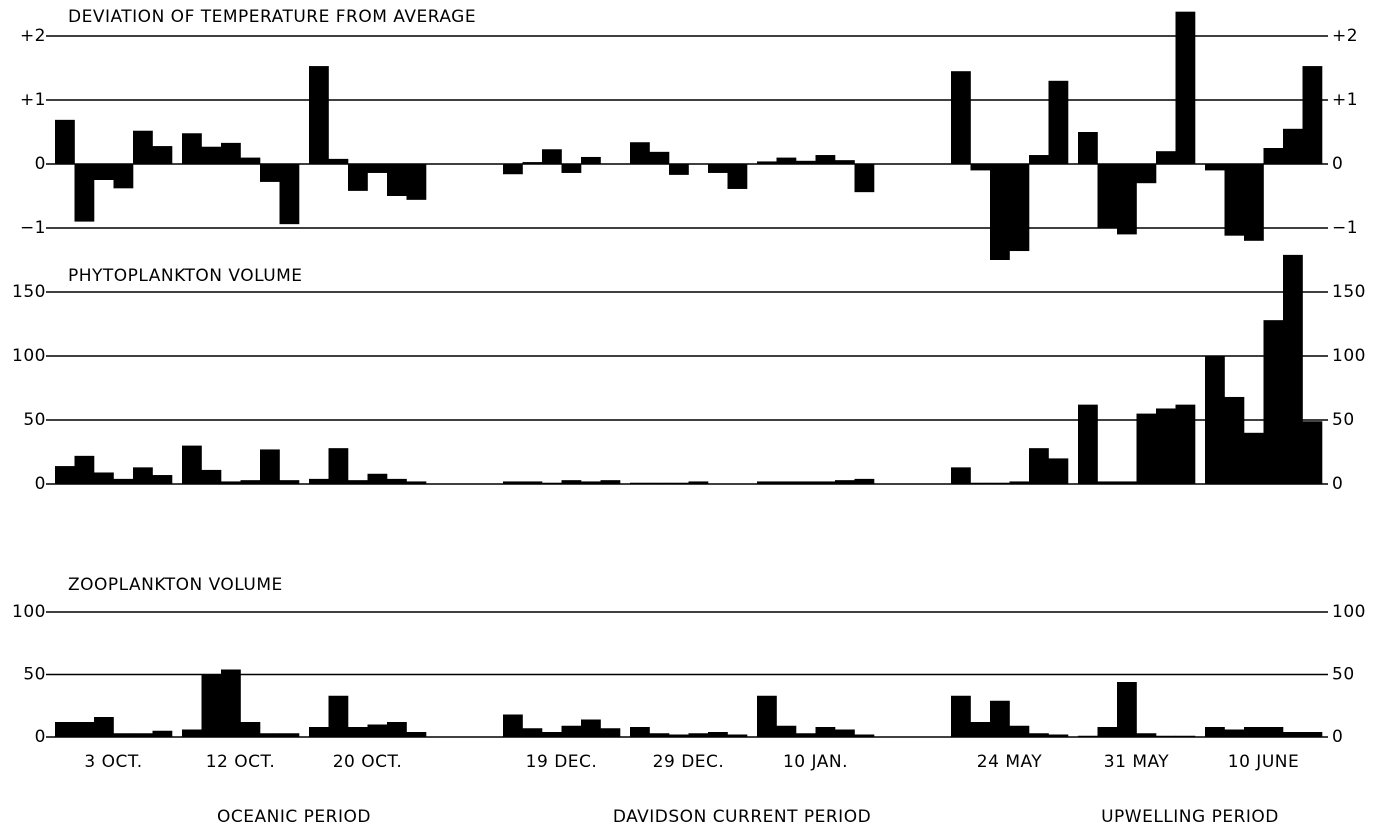  What do you see at coordinates (368, 762) in the screenshot?
I see `x-group-label: 20 OCT.` at bounding box center [368, 762].